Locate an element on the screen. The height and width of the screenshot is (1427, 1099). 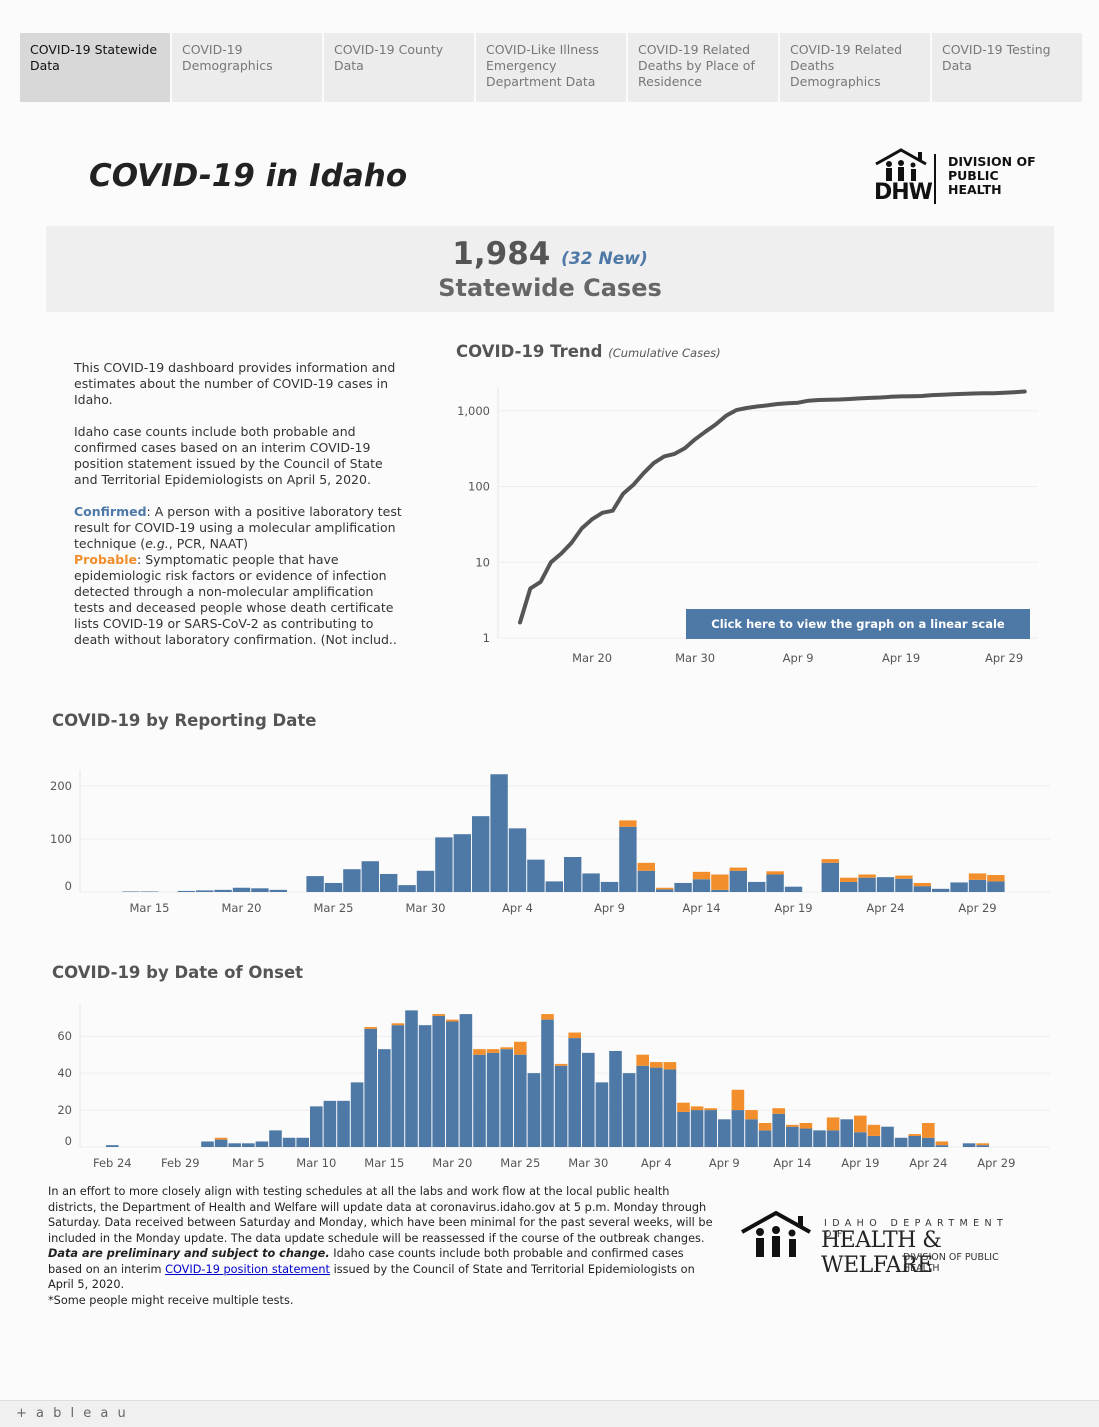
bar-x-tick-label: Apr 24 is located at coordinates (885, 908).